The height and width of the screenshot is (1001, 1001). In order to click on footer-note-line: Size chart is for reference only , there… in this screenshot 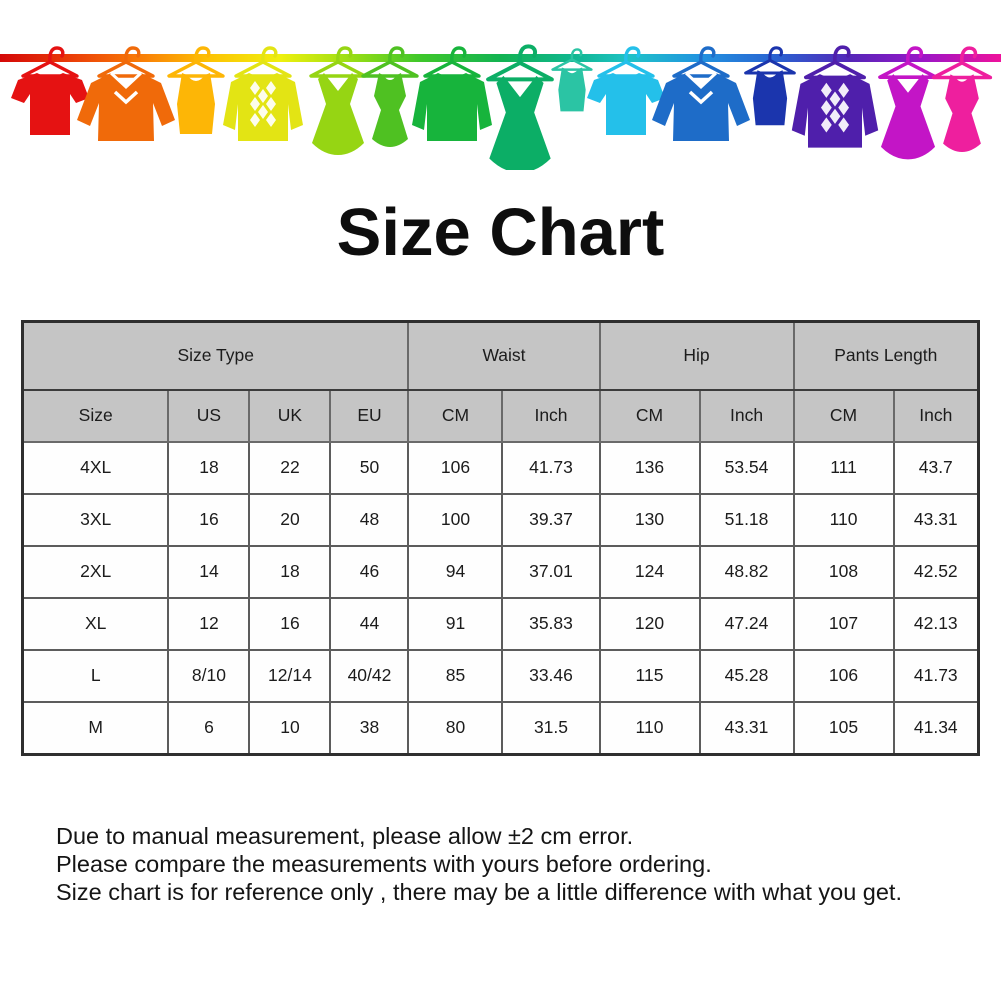, I will do `click(479, 891)`.